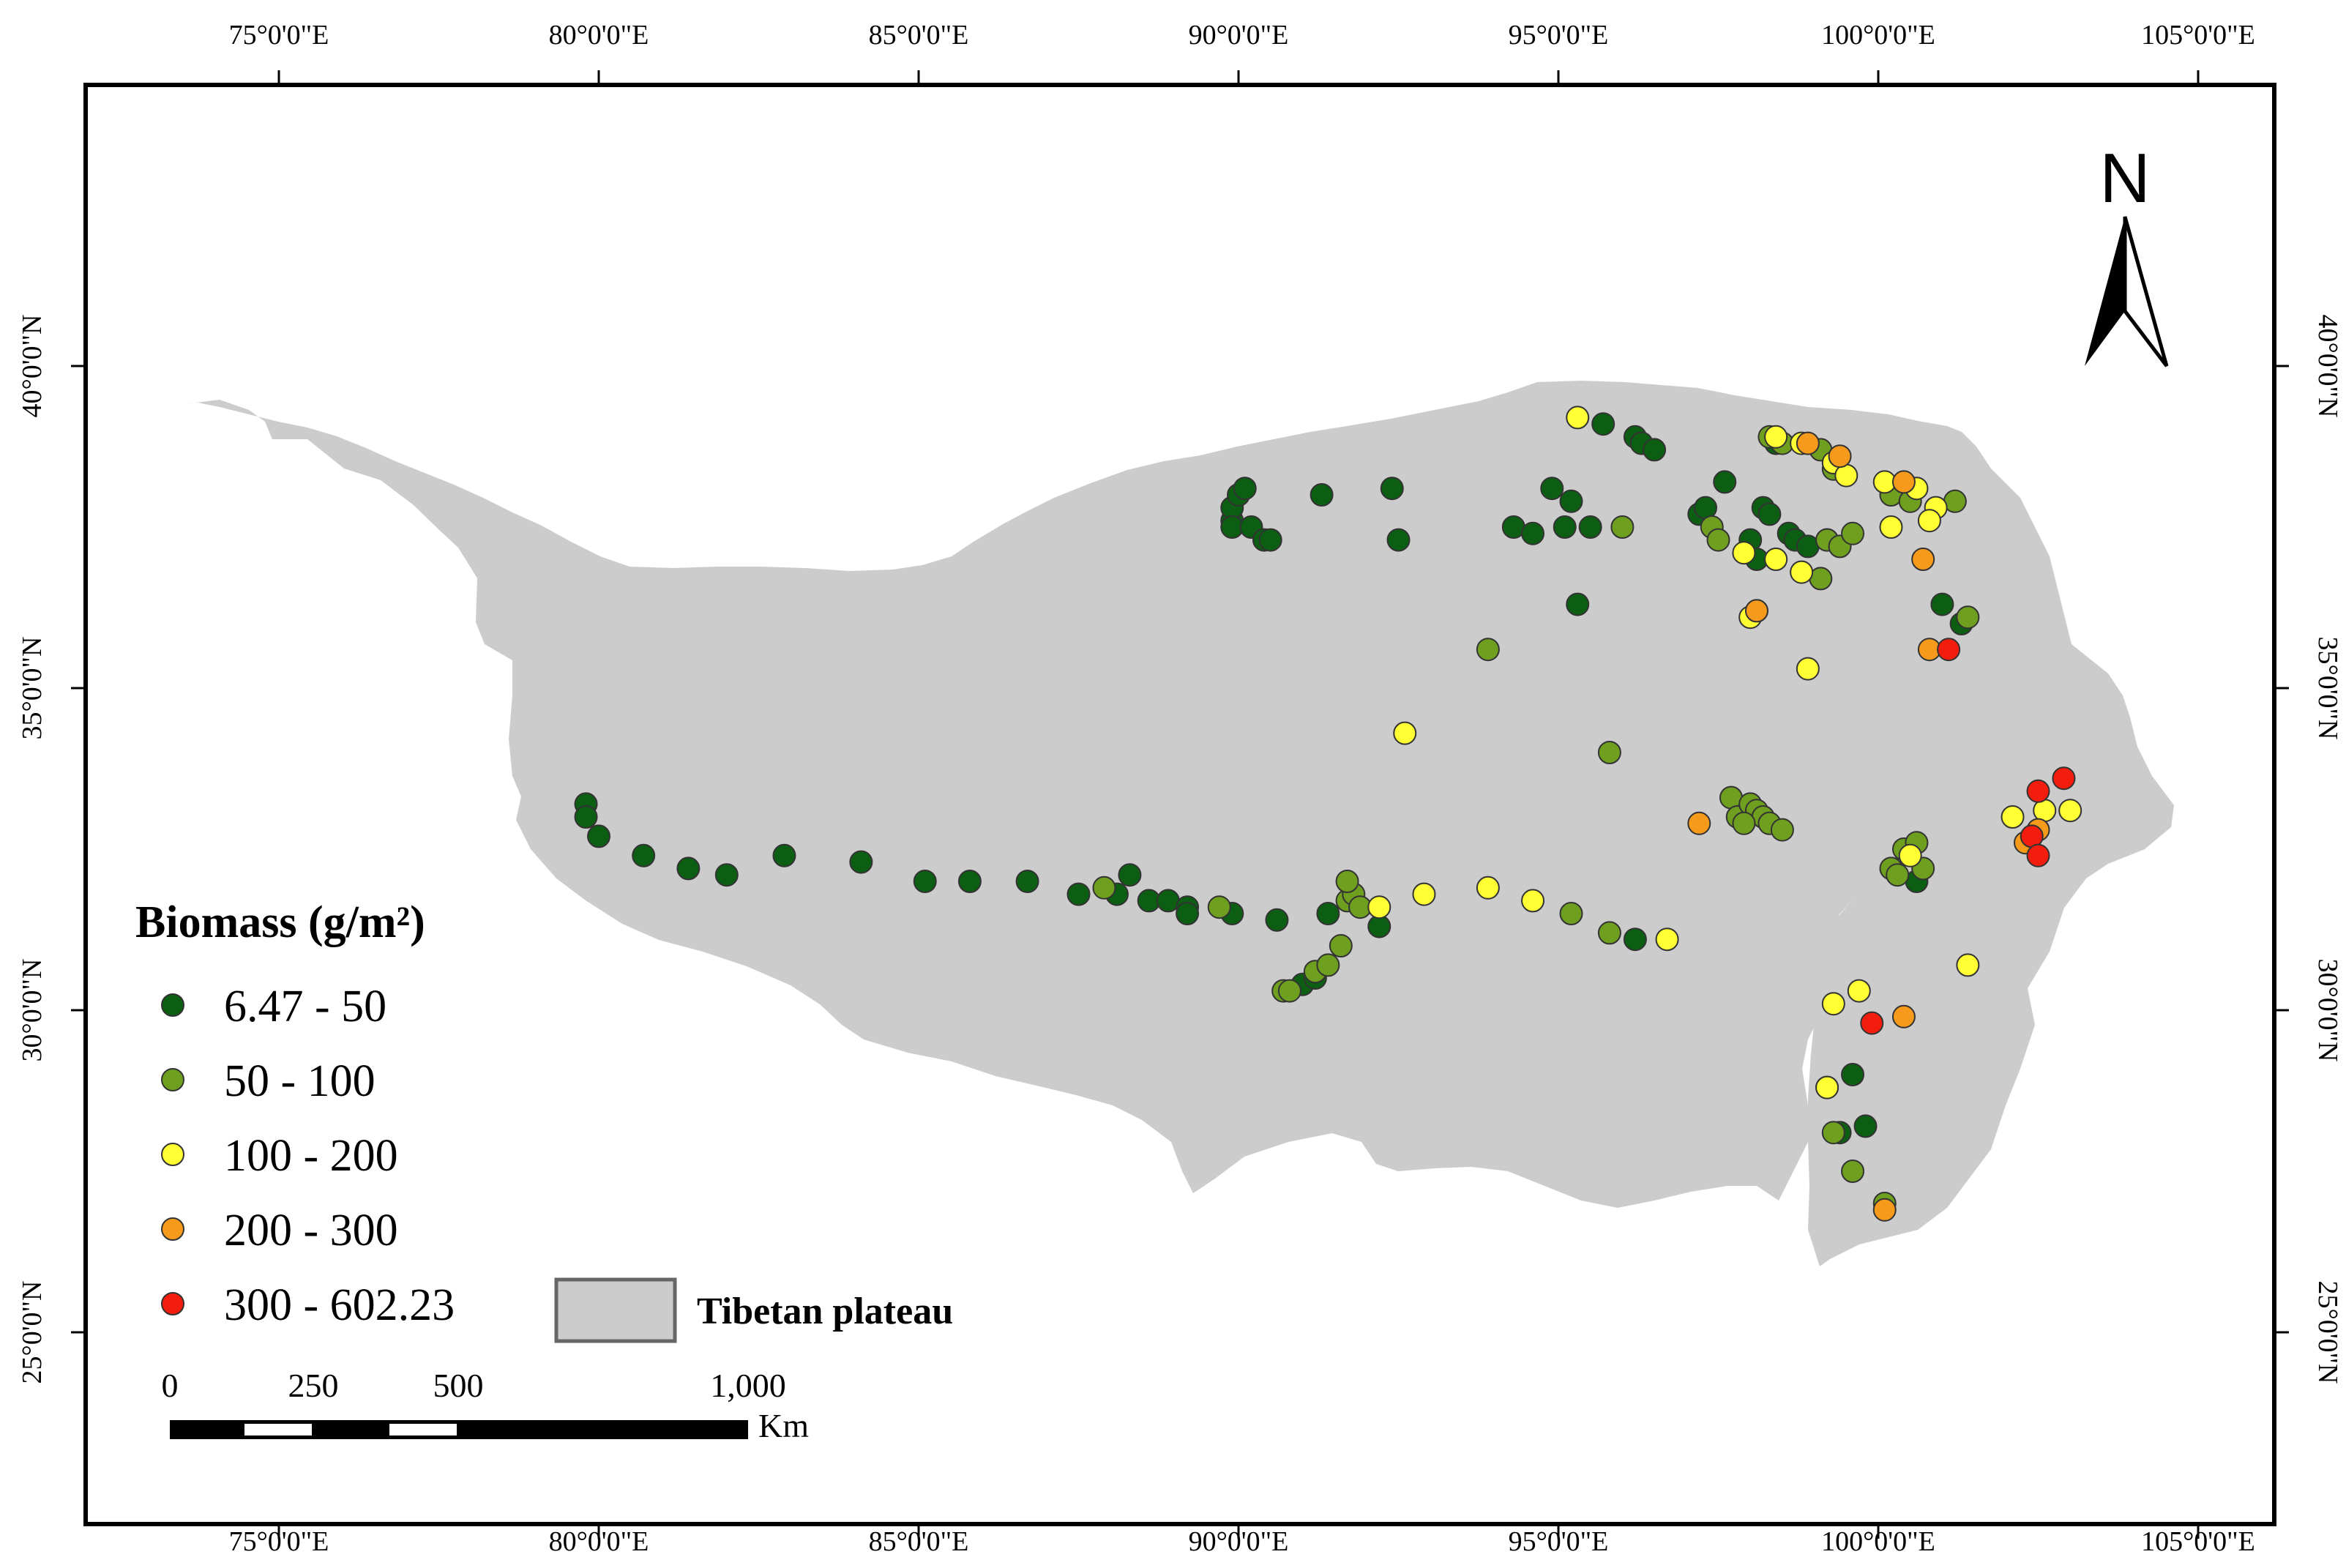  I want to click on scale-label-1000: 1,000, so click(748, 1385).